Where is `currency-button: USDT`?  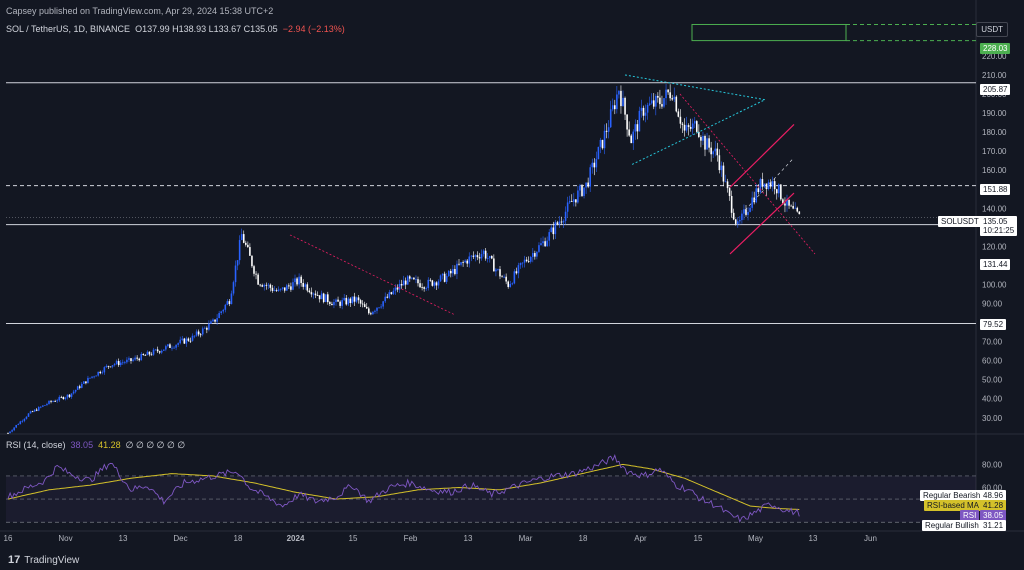 currency-button: USDT is located at coordinates (992, 29).